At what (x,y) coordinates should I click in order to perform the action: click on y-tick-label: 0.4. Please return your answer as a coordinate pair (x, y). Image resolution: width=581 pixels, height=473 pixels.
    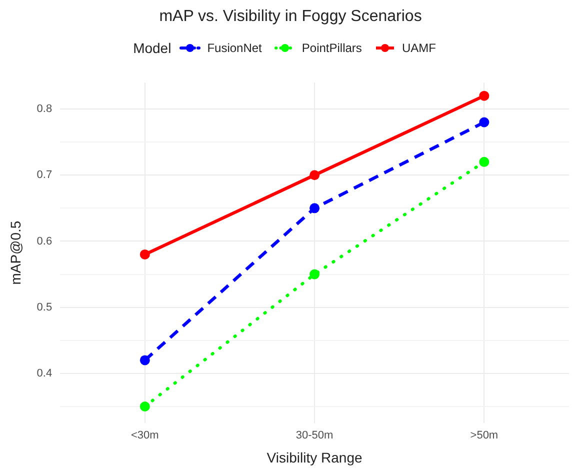
    Looking at the image, I should click on (44, 373).